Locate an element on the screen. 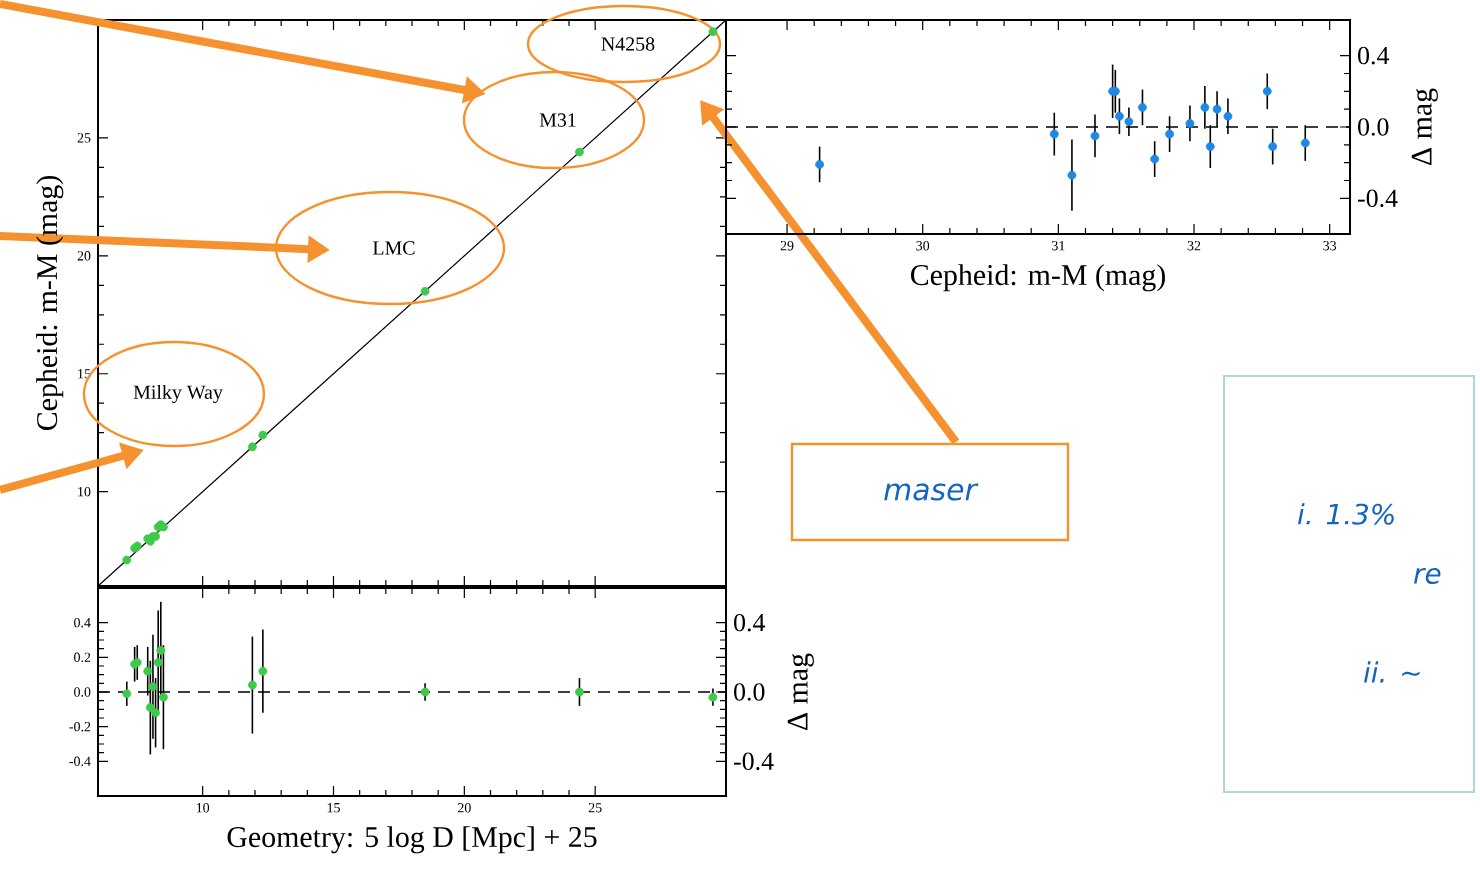 The height and width of the screenshot is (896, 1480). x-axis-title: Cepheid: m-M (mag) is located at coordinates (1037, 278).